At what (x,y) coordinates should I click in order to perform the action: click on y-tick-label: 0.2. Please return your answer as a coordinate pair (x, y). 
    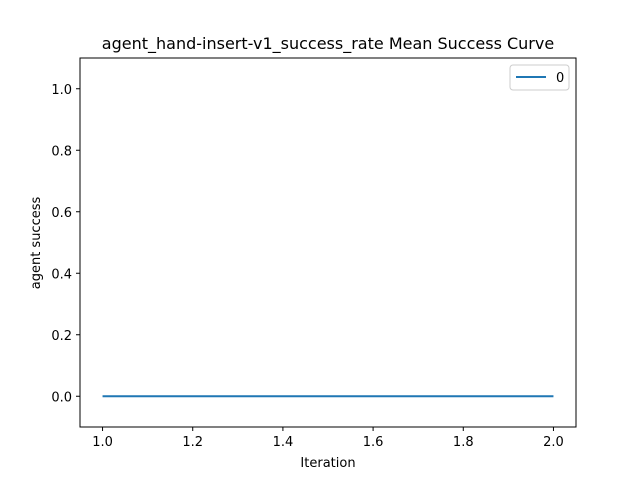
    Looking at the image, I should click on (61, 336).